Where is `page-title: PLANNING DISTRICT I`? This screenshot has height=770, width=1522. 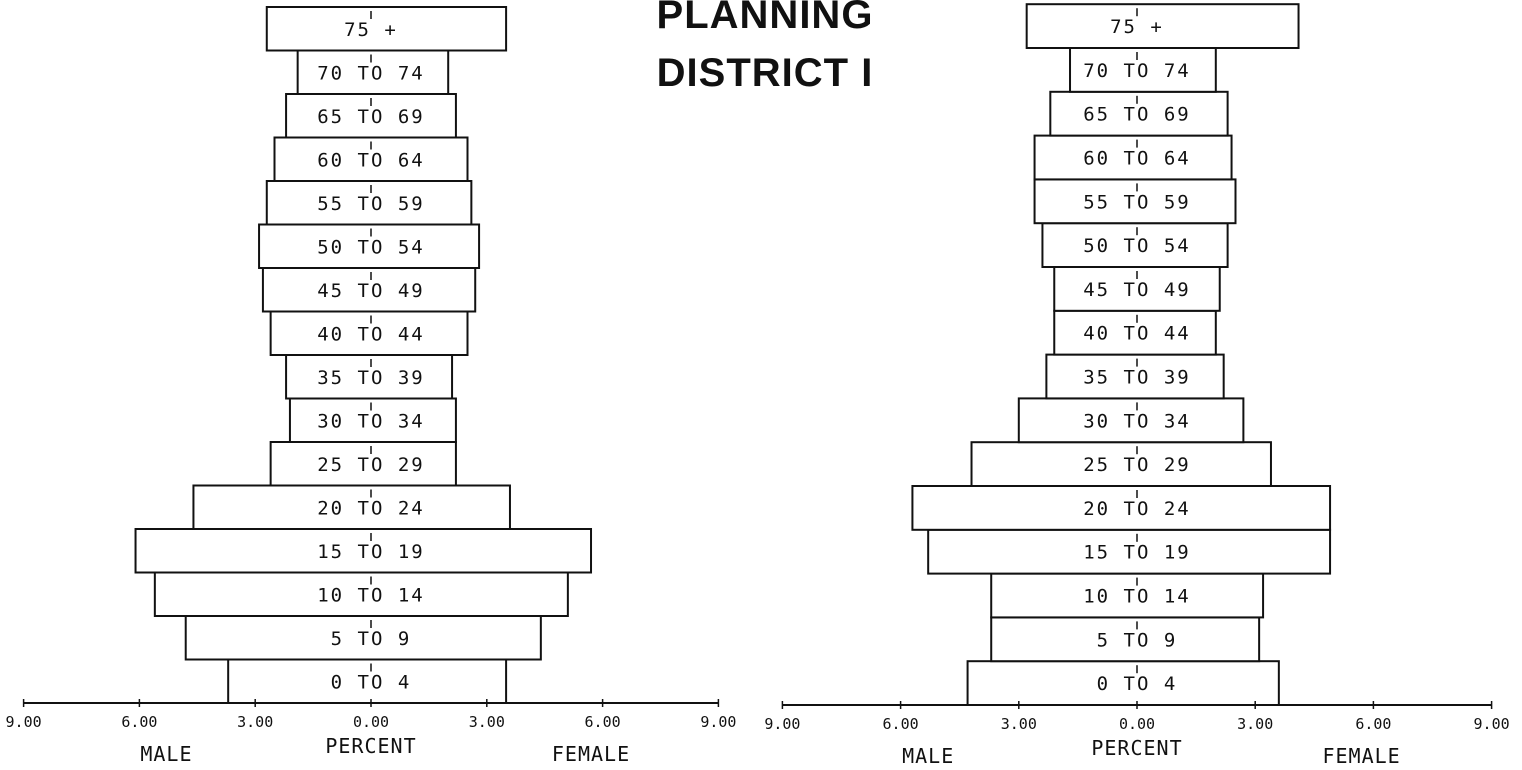
page-title: PLANNING DISTRICT I is located at coordinates (765, 51).